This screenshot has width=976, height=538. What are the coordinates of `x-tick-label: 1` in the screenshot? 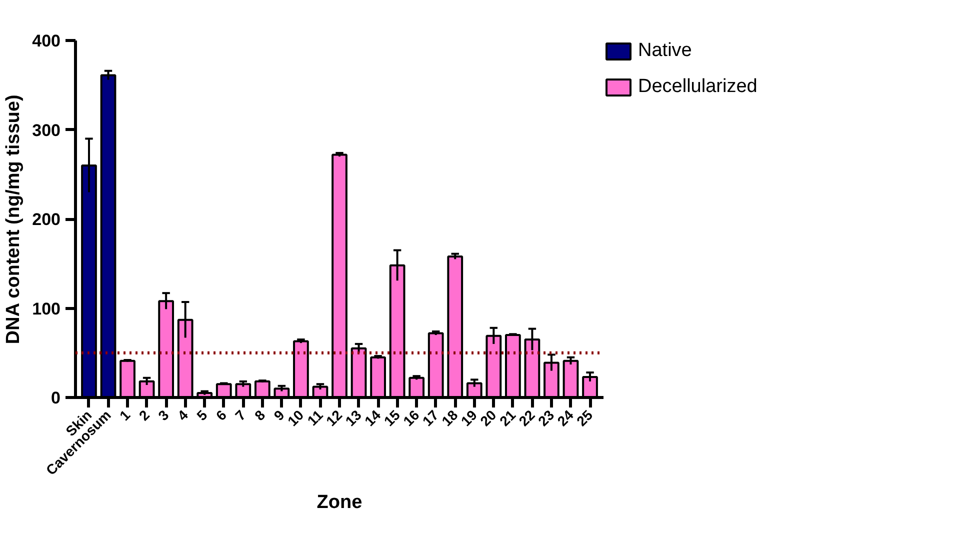 It's located at (125, 415).